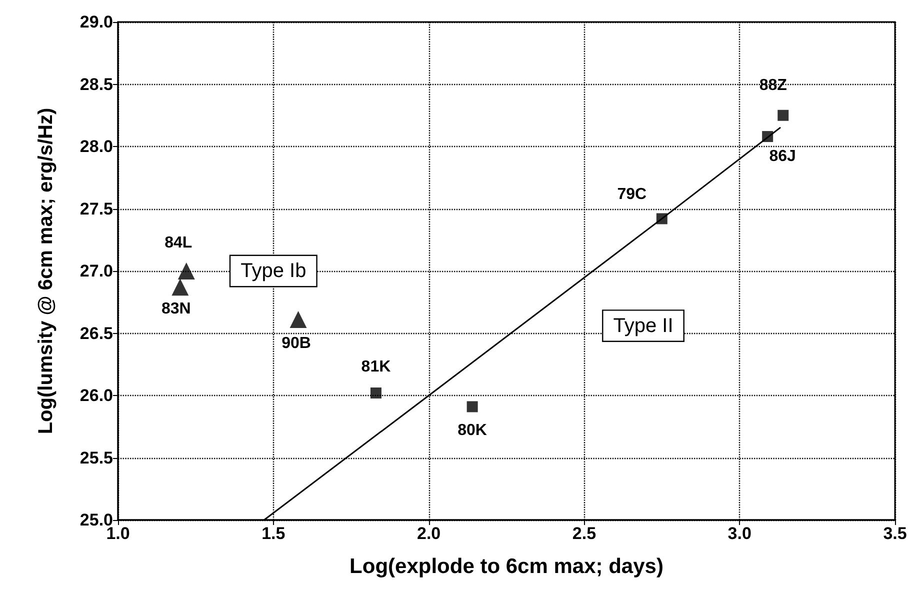 Image resolution: width=923 pixels, height=607 pixels. What do you see at coordinates (96, 395) in the screenshot?
I see `y-tick-label: 26.0` at bounding box center [96, 395].